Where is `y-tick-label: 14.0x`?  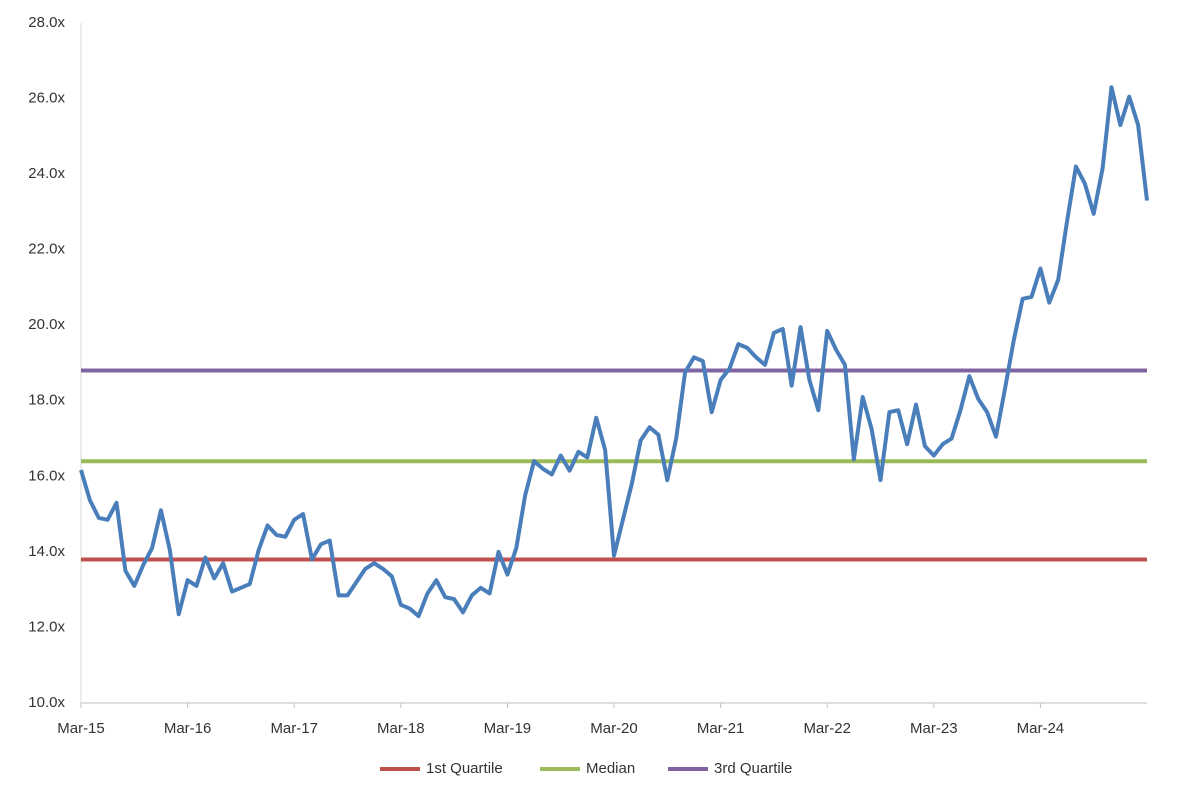
y-tick-label: 14.0x is located at coordinates (46, 551).